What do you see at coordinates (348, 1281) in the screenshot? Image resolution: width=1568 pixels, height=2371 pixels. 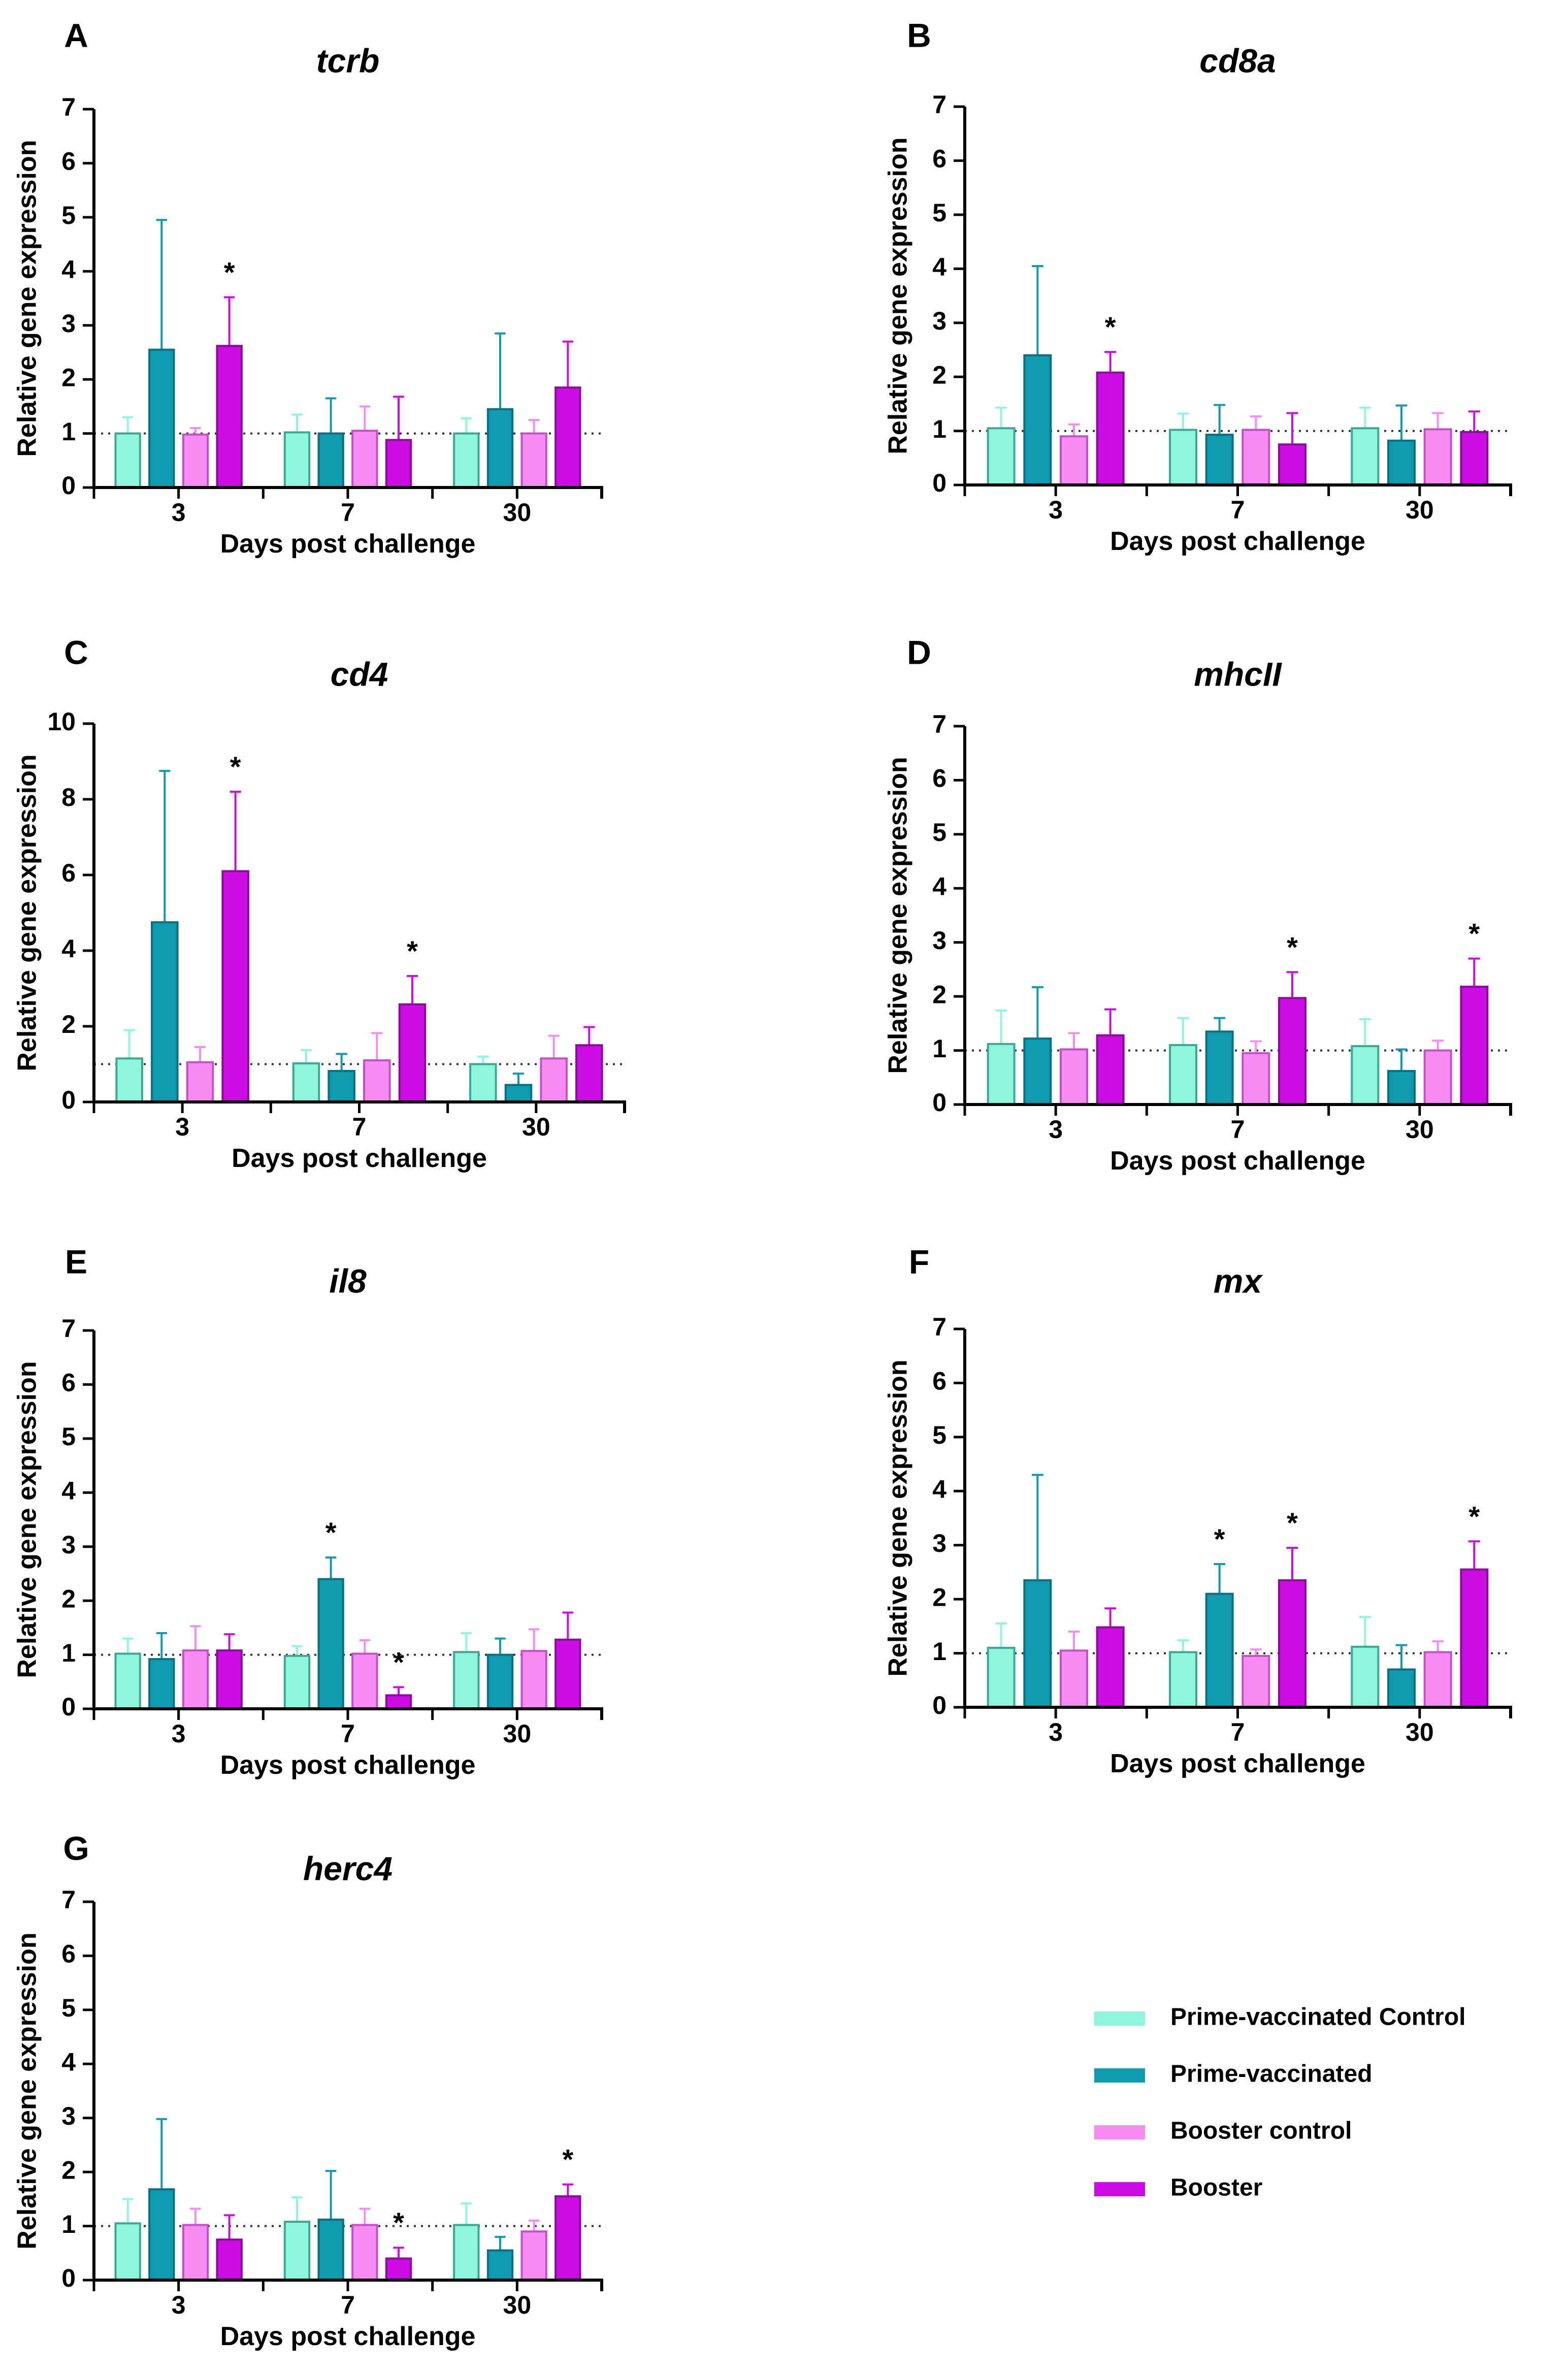 I see `chart-title: il8` at bounding box center [348, 1281].